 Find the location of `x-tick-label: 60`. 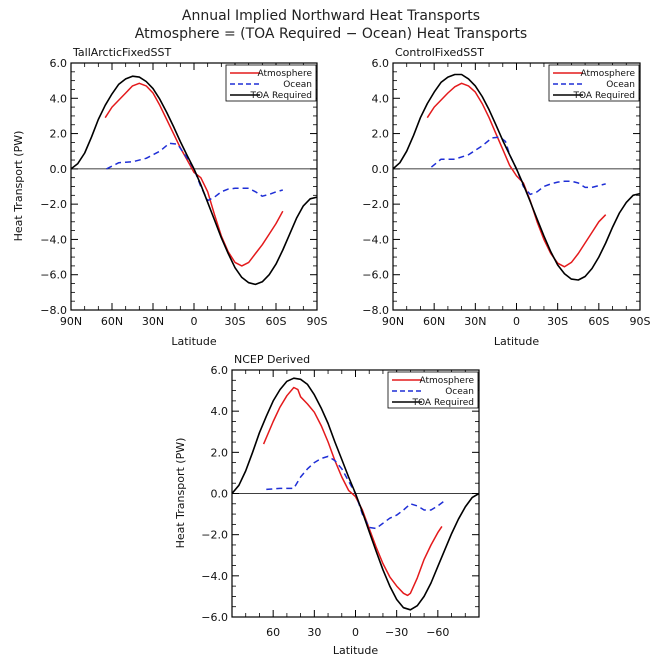

x-tick-label: 60 is located at coordinates (273, 632).